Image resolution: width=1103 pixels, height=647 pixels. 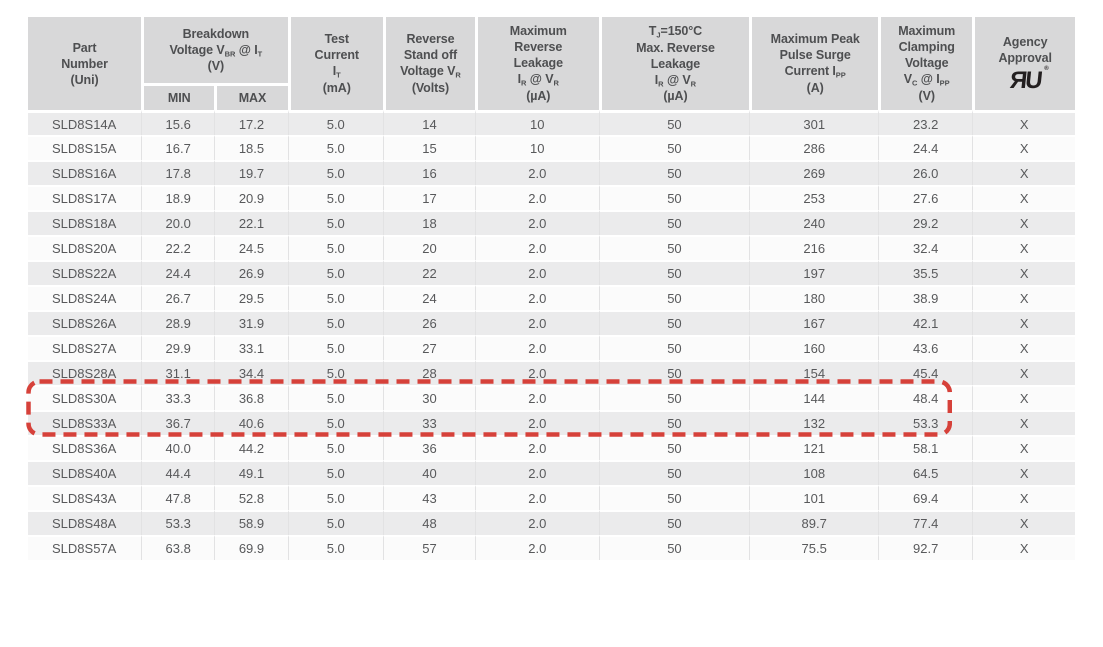 I want to click on header-line: (Uni), so click(x=84, y=79).